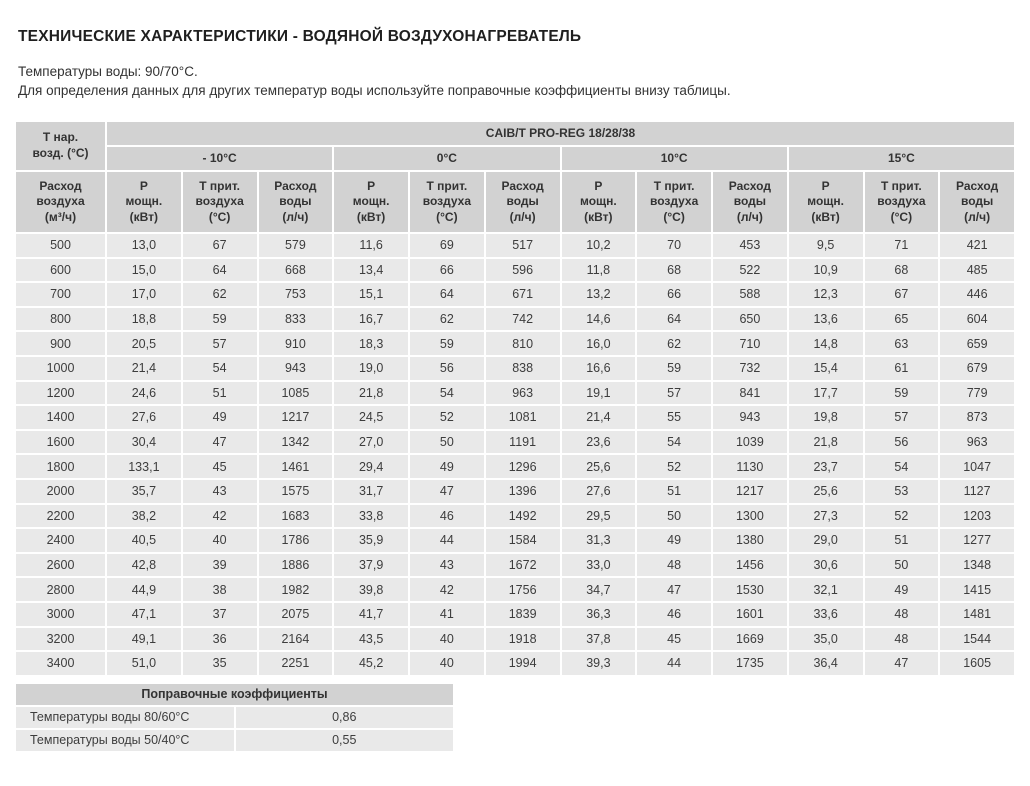 The height and width of the screenshot is (786, 1030). I want to click on data-cell: 133,1, so click(144, 466).